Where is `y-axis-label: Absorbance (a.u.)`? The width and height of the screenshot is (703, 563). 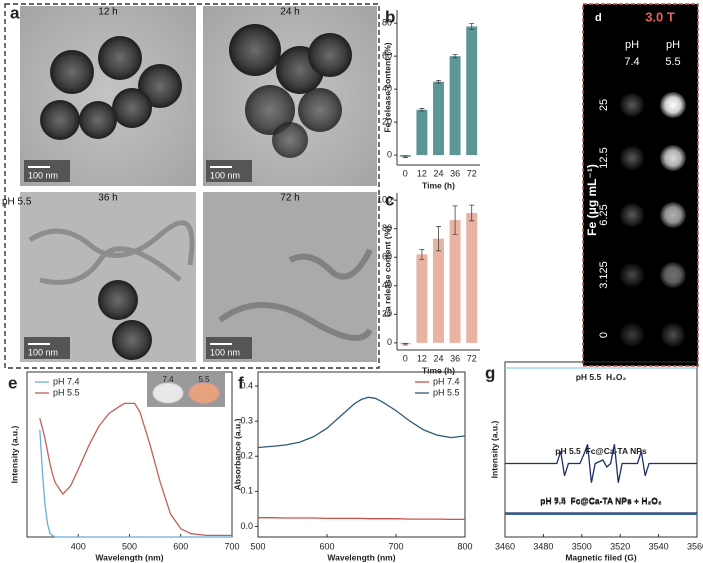 y-axis-label: Absorbance (a.u.) is located at coordinates (237, 454).